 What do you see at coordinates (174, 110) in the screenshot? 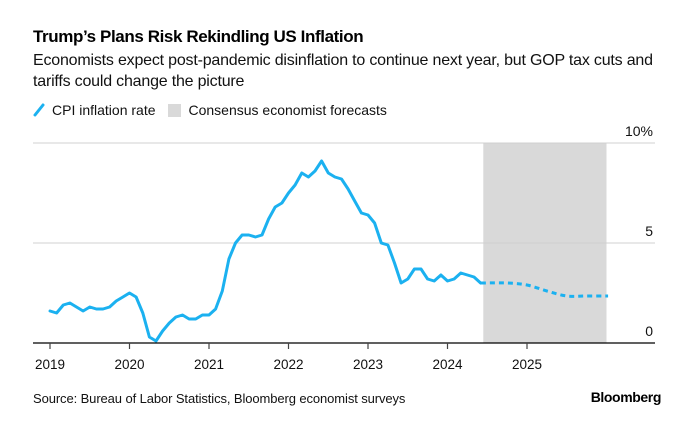
I see `swatch-icon` at bounding box center [174, 110].